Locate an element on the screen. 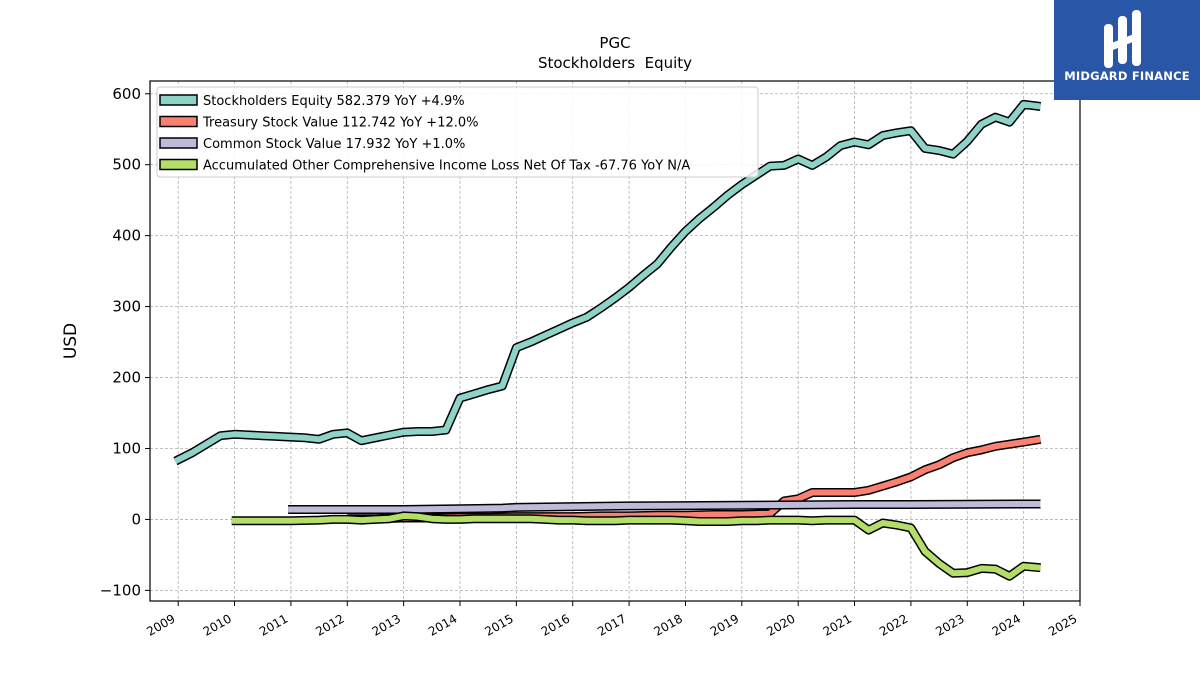 The width and height of the screenshot is (1200, 675). y-tick-label: 200 is located at coordinates (126, 378).